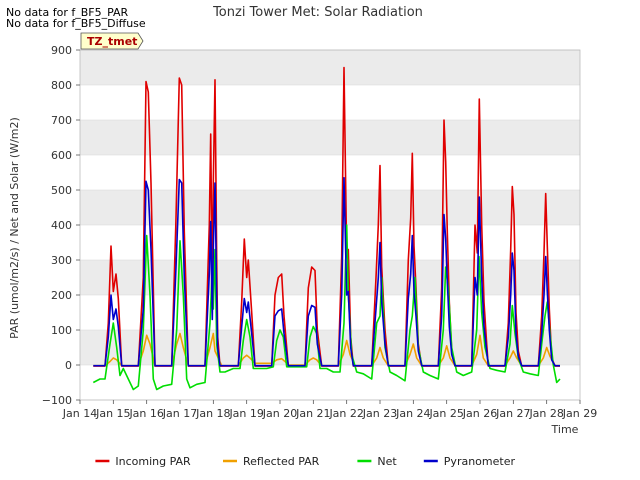  What do you see at coordinates (61, 190) in the screenshot?
I see `y-tick-label: 500` at bounding box center [61, 190].